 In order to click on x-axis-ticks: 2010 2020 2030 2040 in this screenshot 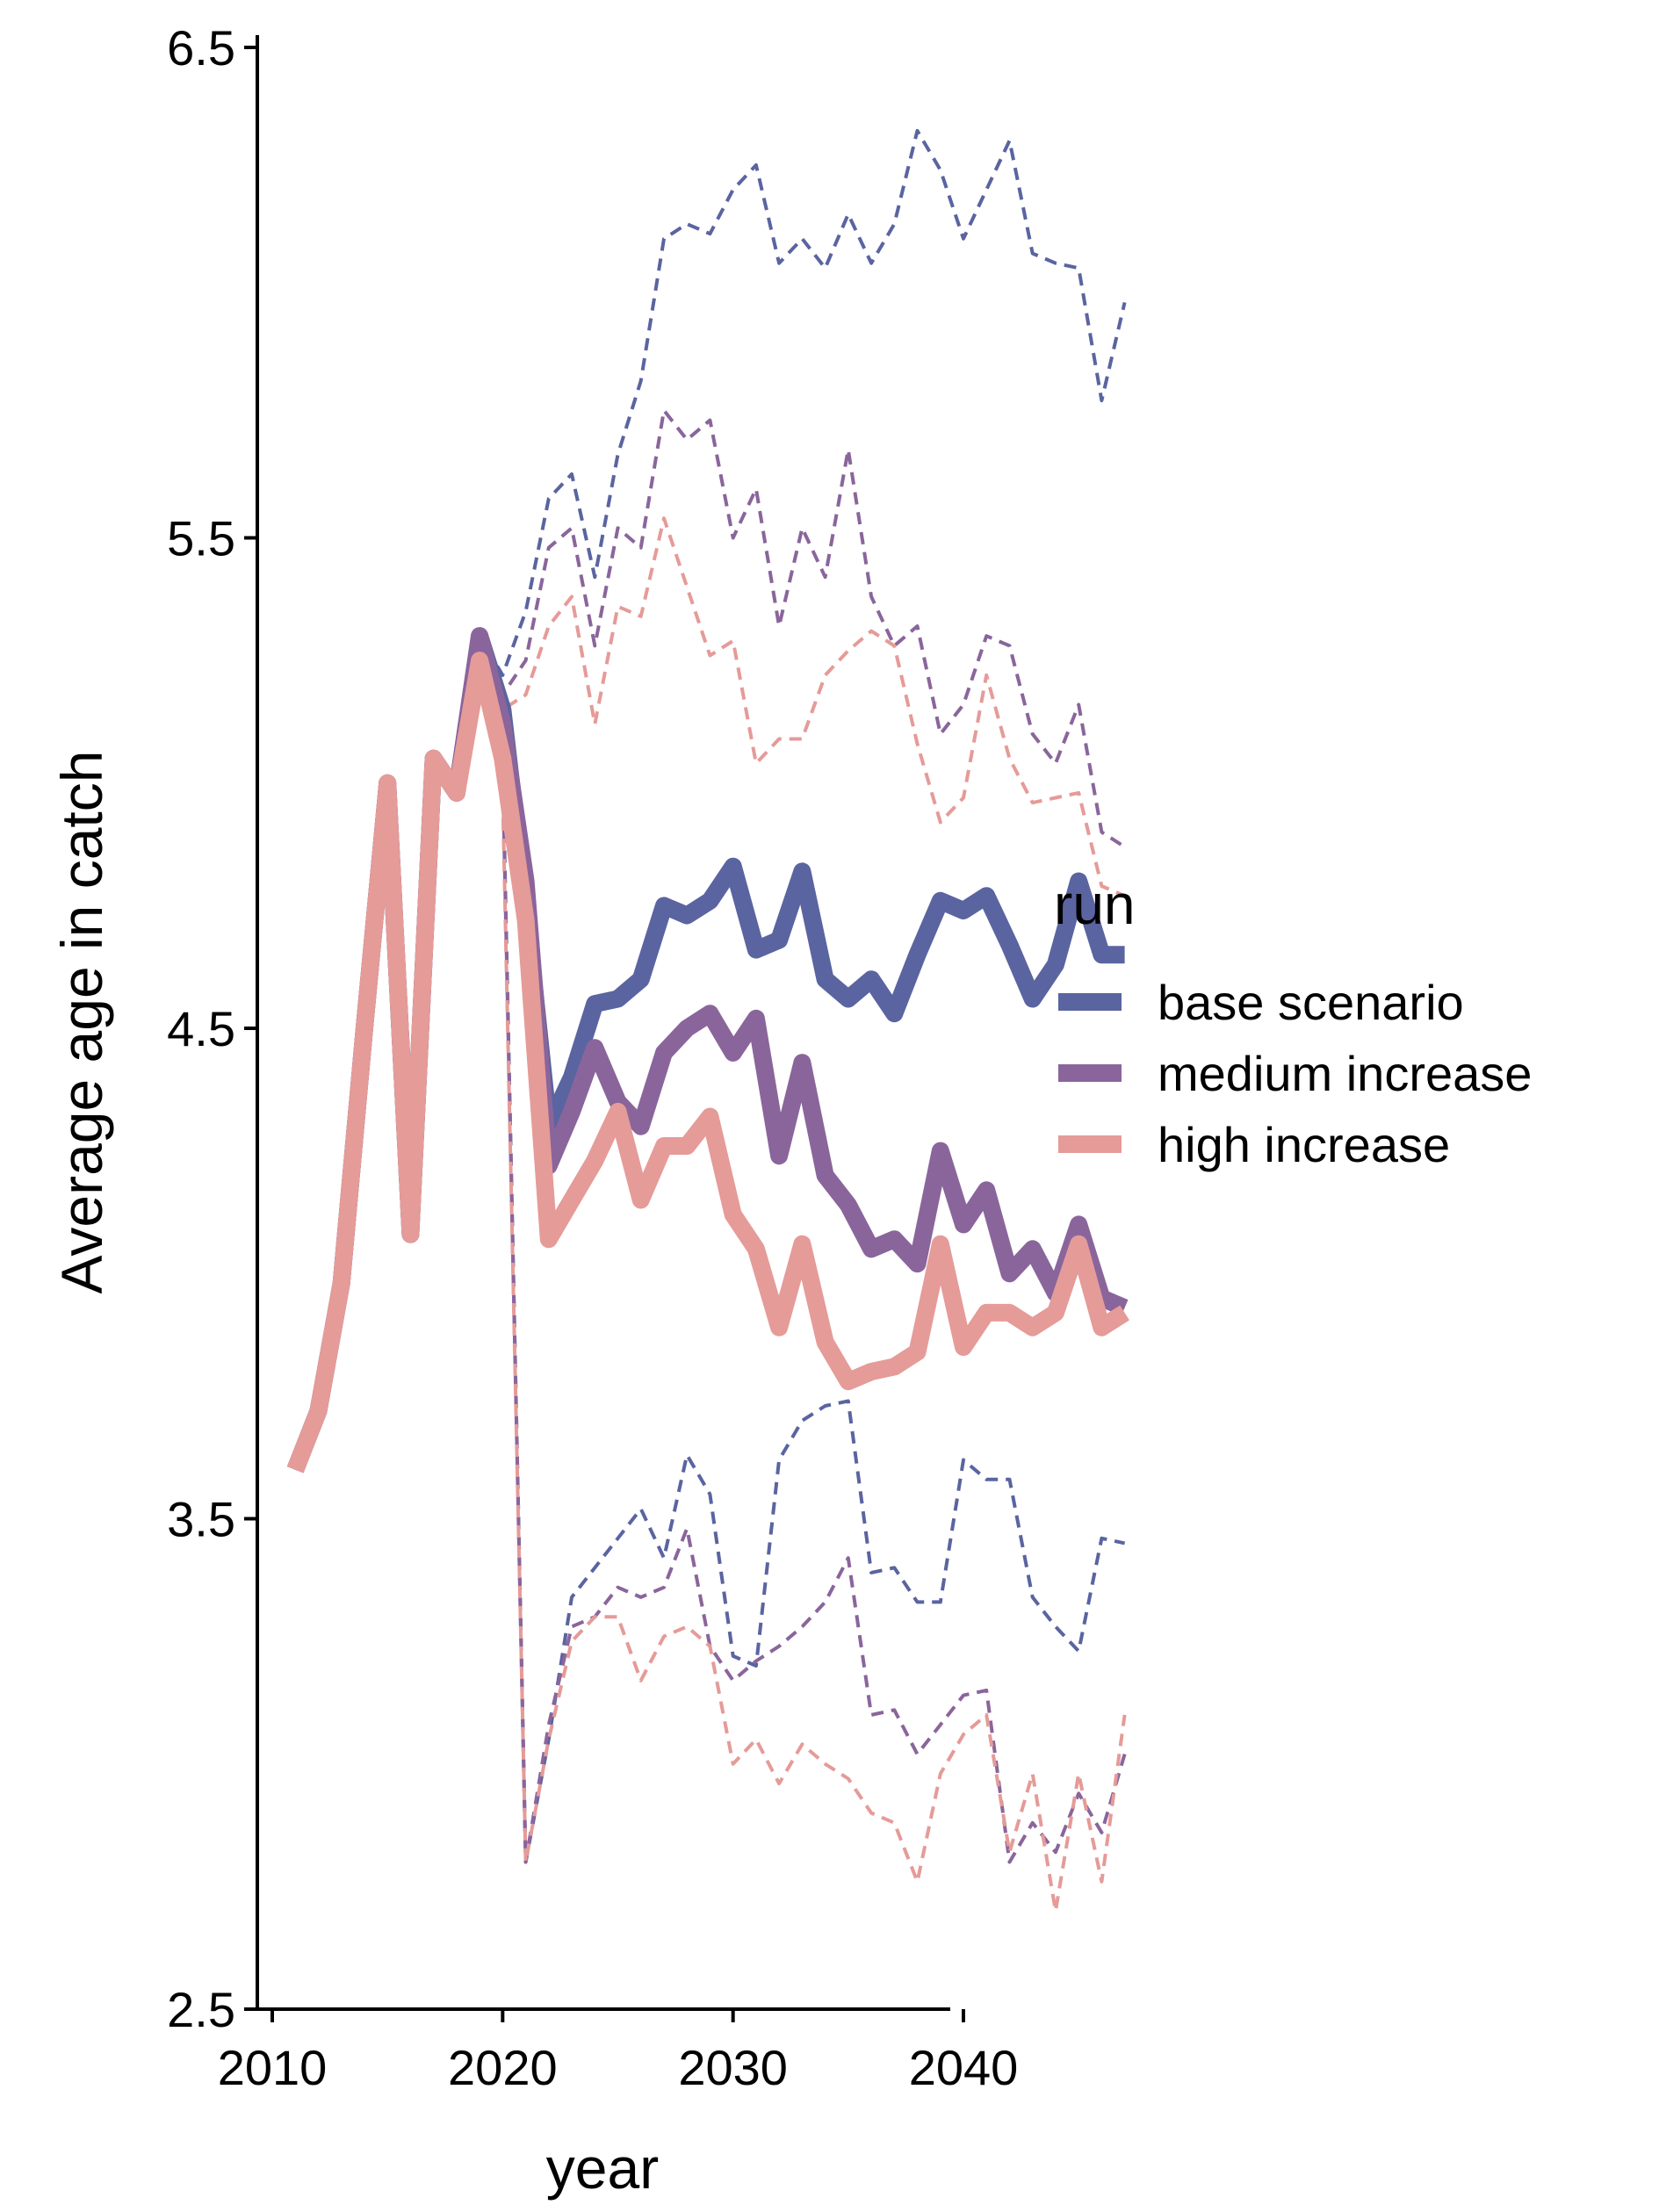, I will do `click(618, 2052)`.